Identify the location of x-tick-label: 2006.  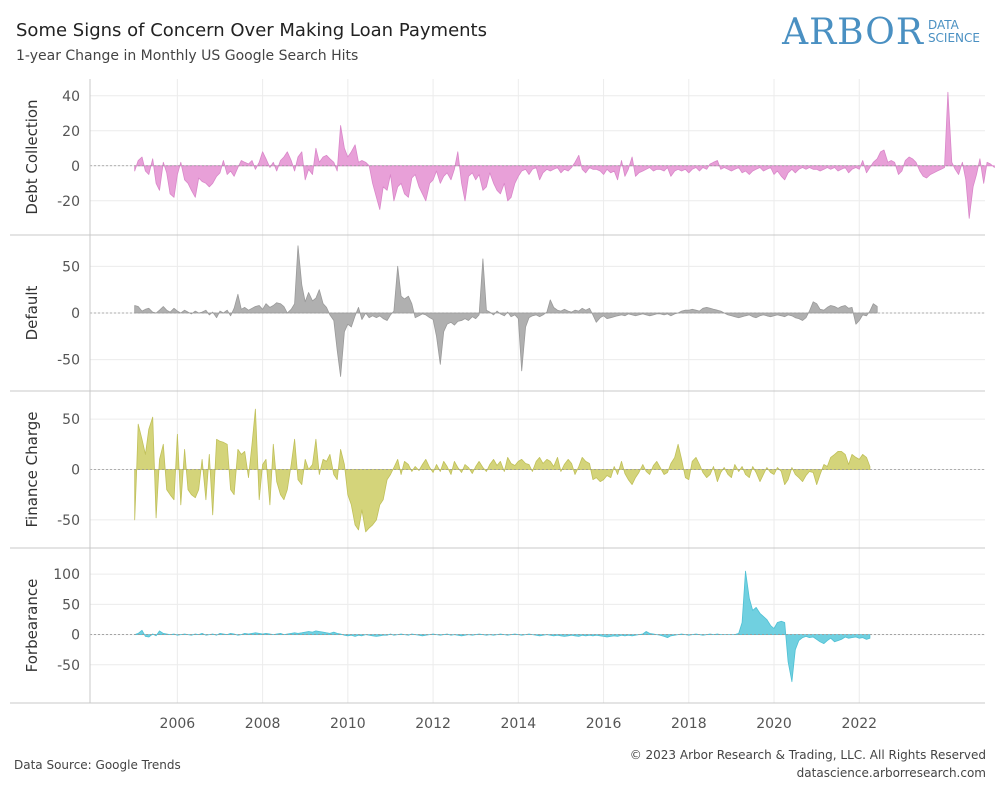
(178, 724).